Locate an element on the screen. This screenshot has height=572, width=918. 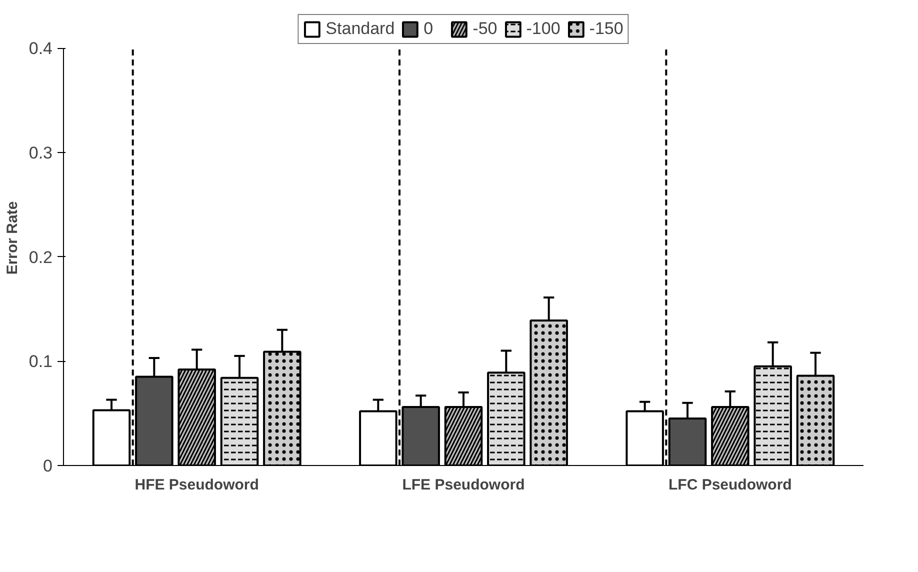
x-tick-label: LFE Pseudoword is located at coordinates (463, 485).